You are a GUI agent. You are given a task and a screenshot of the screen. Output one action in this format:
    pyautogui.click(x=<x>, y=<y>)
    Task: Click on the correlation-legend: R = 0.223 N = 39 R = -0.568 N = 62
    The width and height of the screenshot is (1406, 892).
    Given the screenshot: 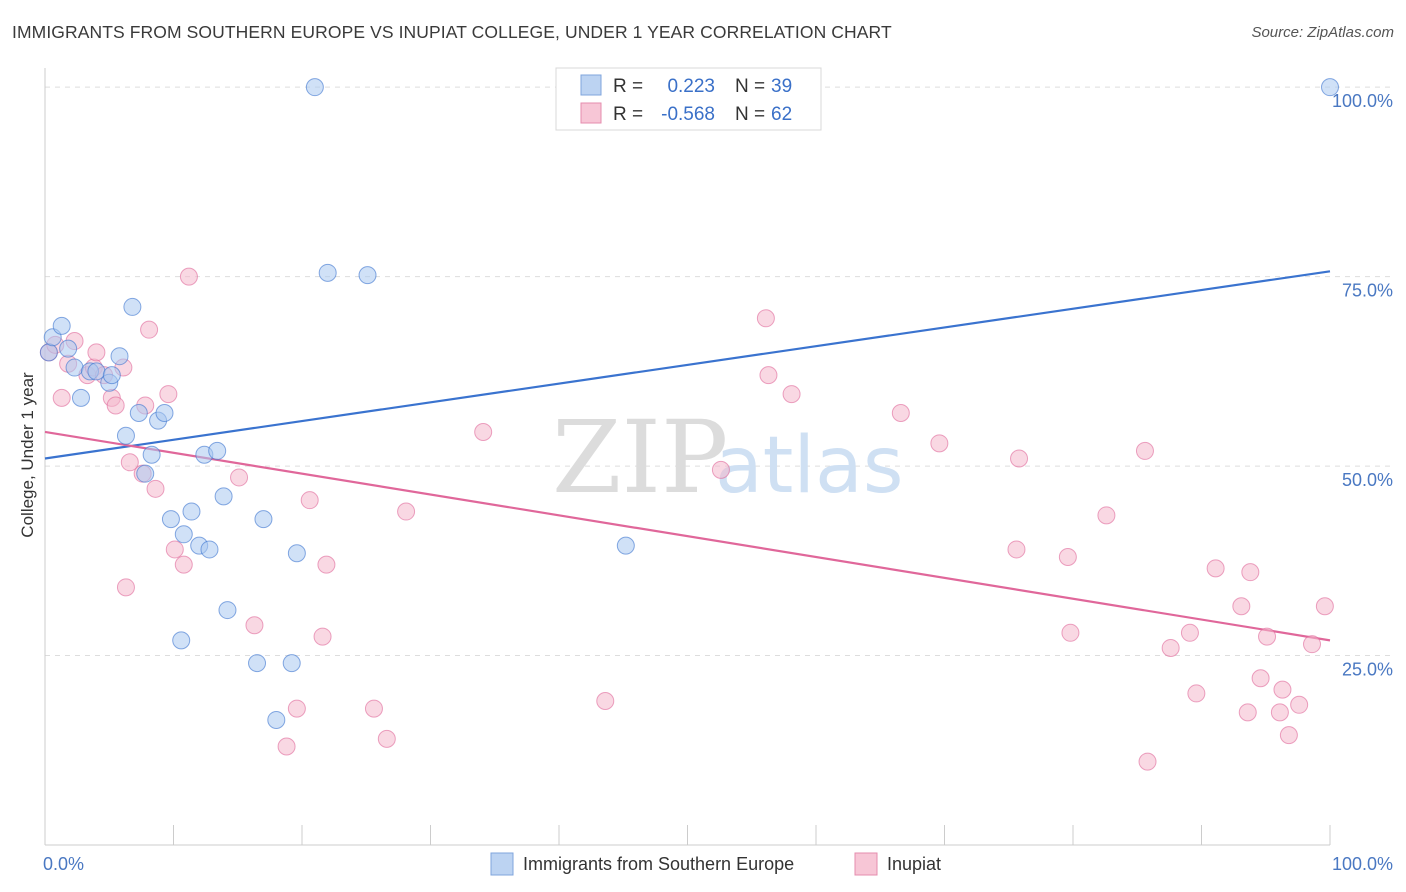 What is the action you would take?
    pyautogui.click(x=688, y=99)
    